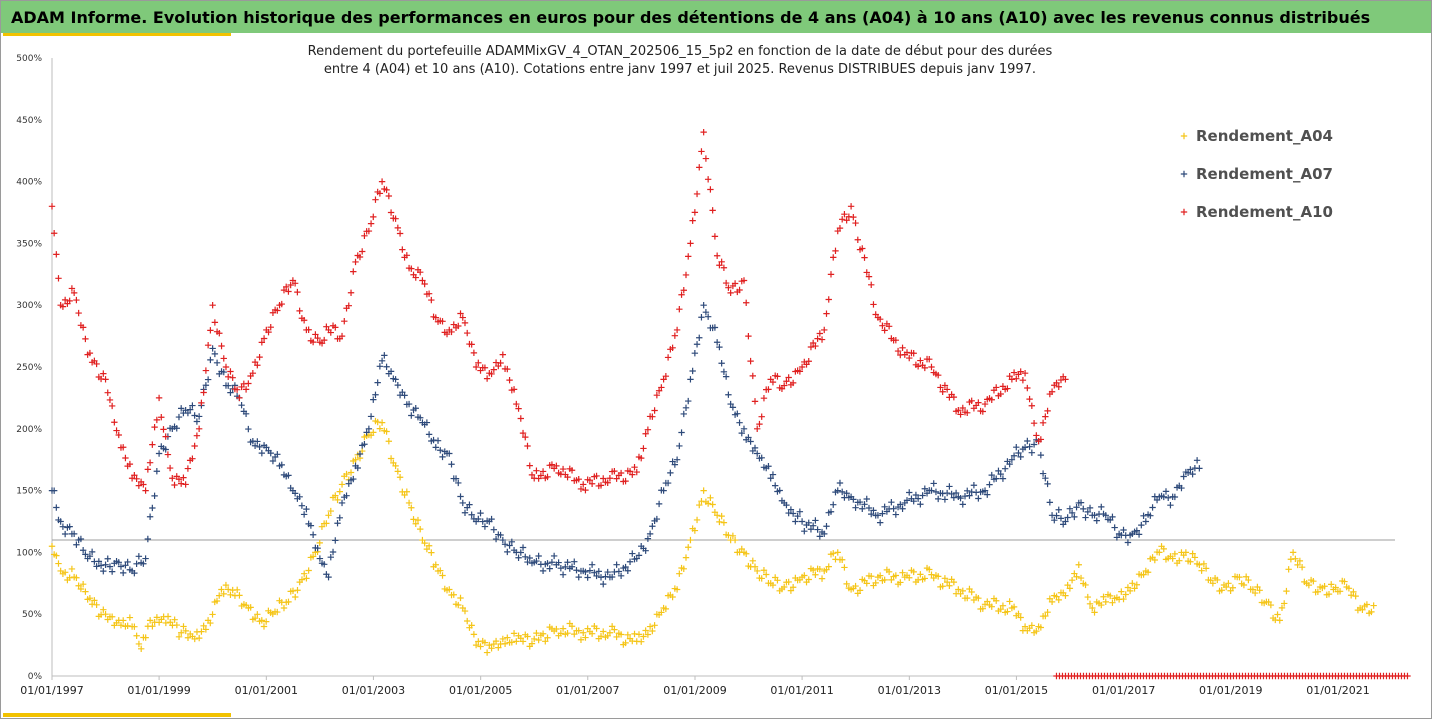  What do you see at coordinates (266, 690) in the screenshot?
I see `x-tick-label: 01/01/2001` at bounding box center [266, 690].